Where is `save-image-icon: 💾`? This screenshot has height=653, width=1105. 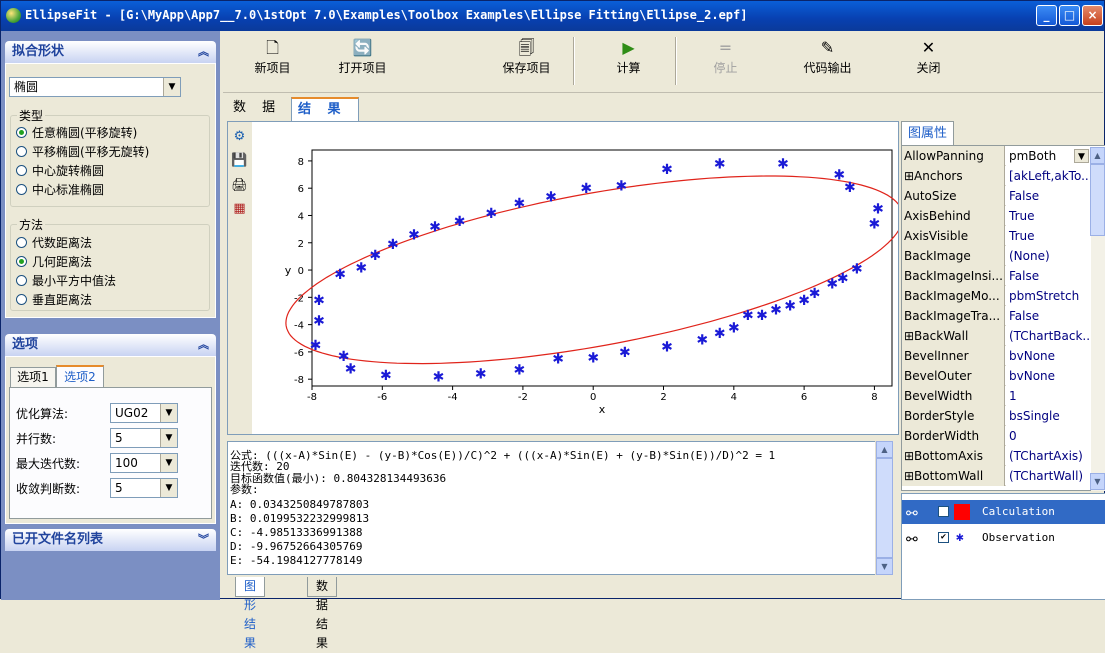
save-image-icon: 💾 is located at coordinates (239, 160).